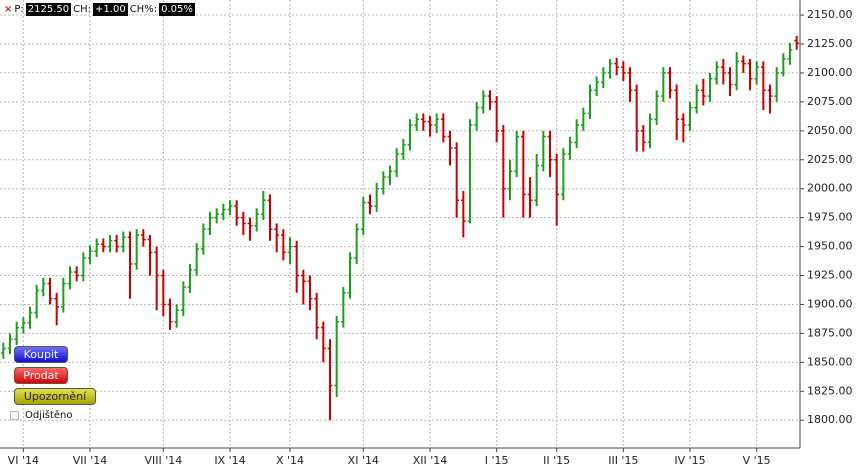 This screenshot has height=470, width=856. I want to click on x-tick-label: IX '14, so click(229, 460).